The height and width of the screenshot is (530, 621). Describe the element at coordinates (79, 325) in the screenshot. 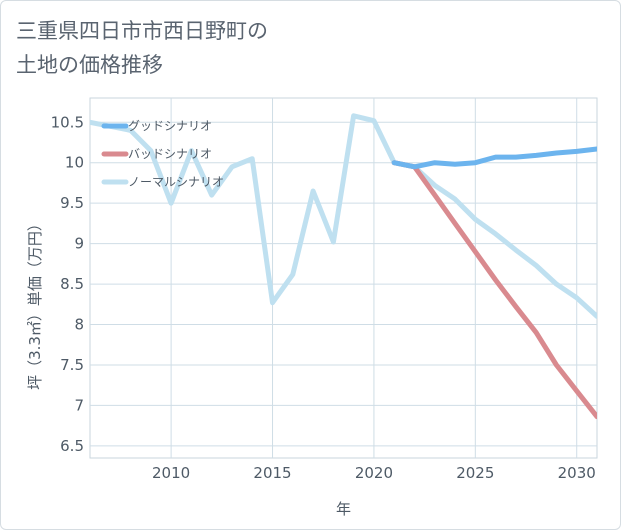

I see `y-tick-label: 8` at that location.